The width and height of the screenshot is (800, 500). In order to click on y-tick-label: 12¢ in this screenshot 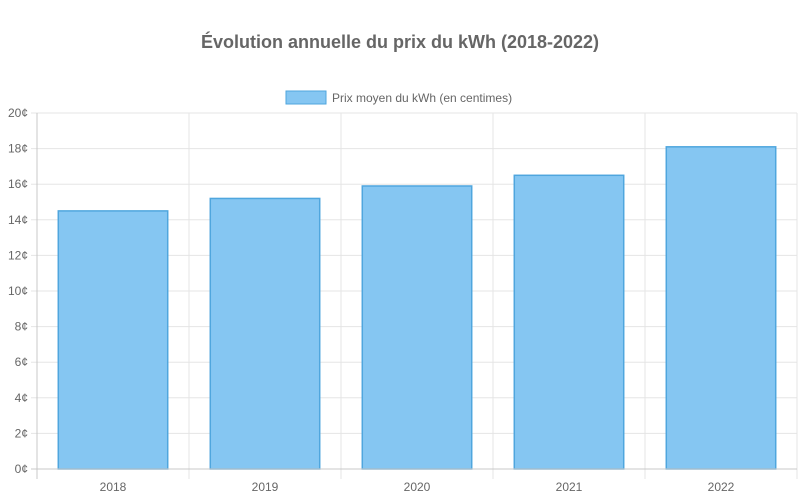, I will do `click(18, 255)`.